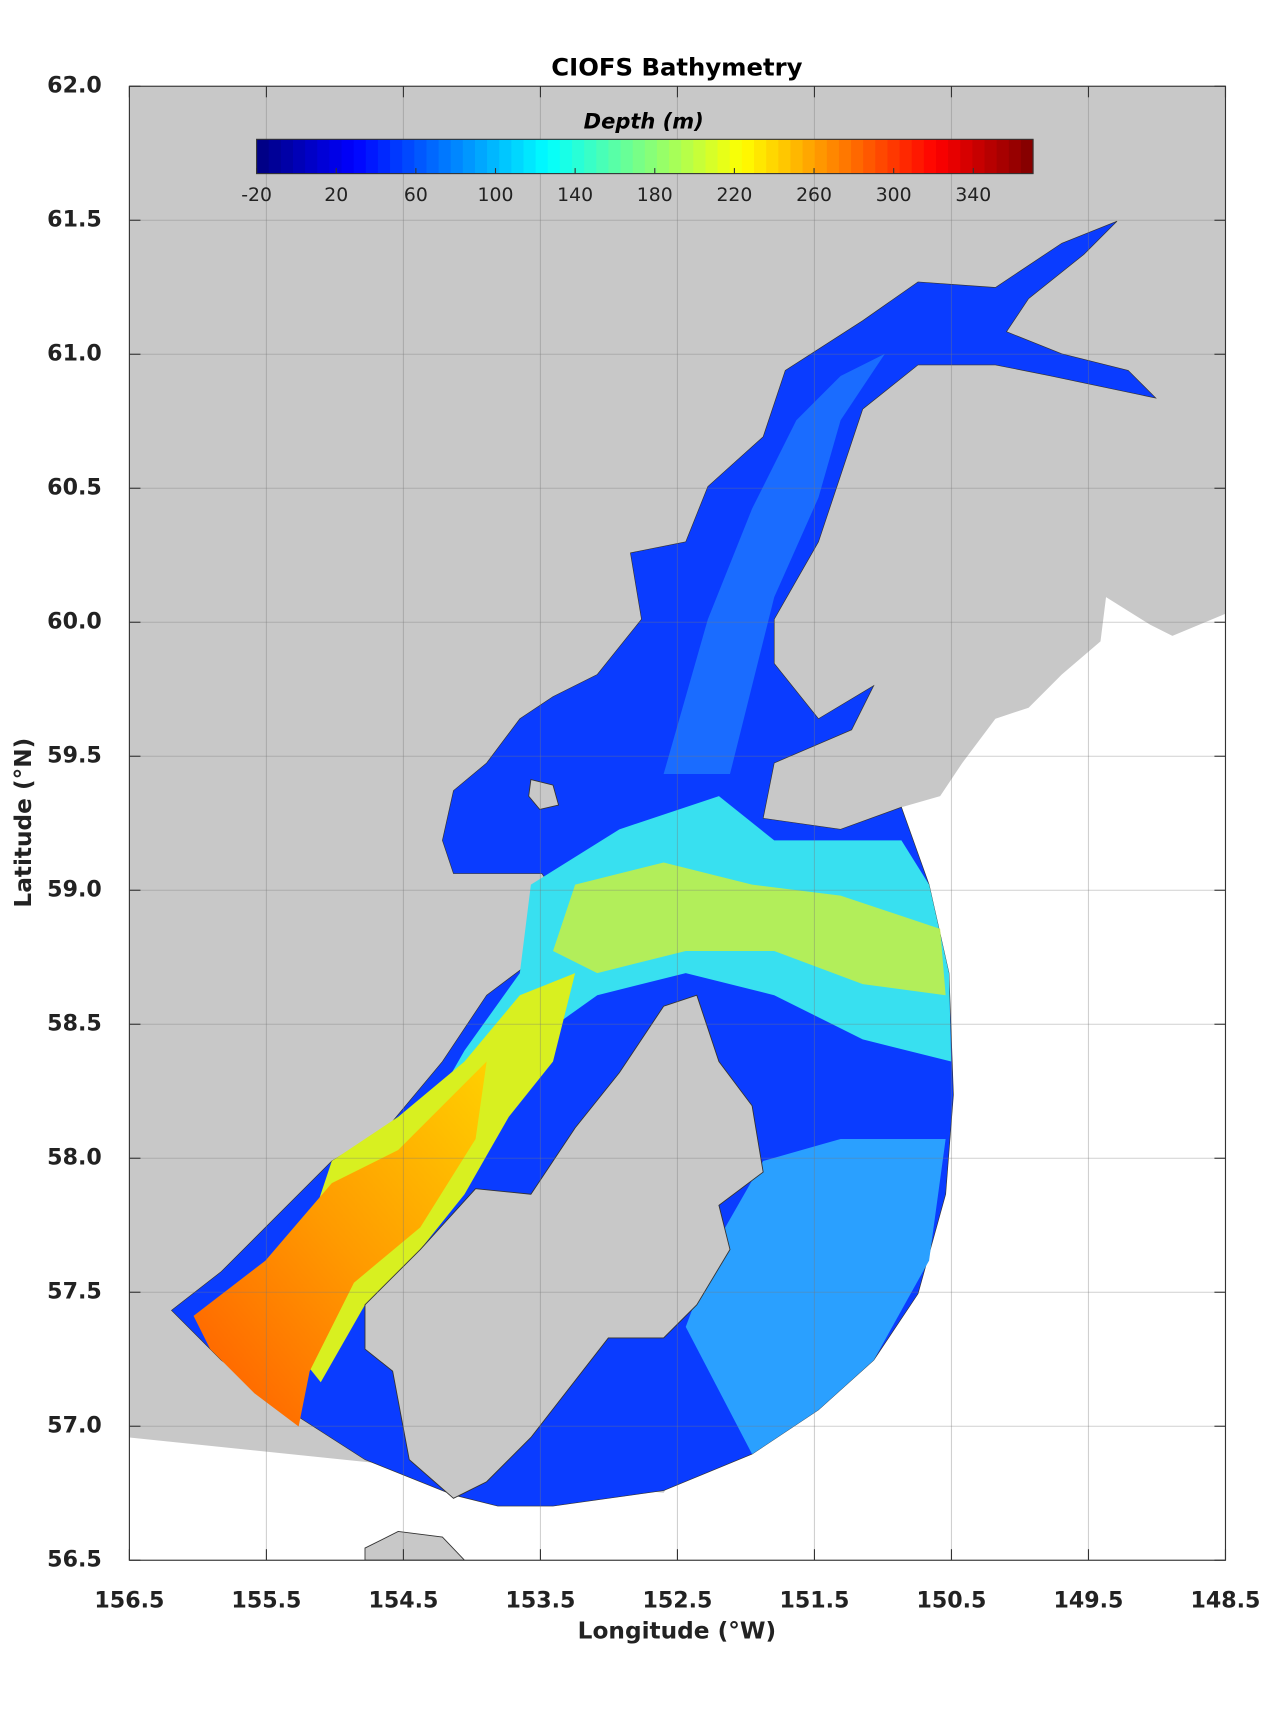 This screenshot has height=1725, width=1283. What do you see at coordinates (403, 1601) in the screenshot?
I see `x-tick-label: 154.5` at bounding box center [403, 1601].